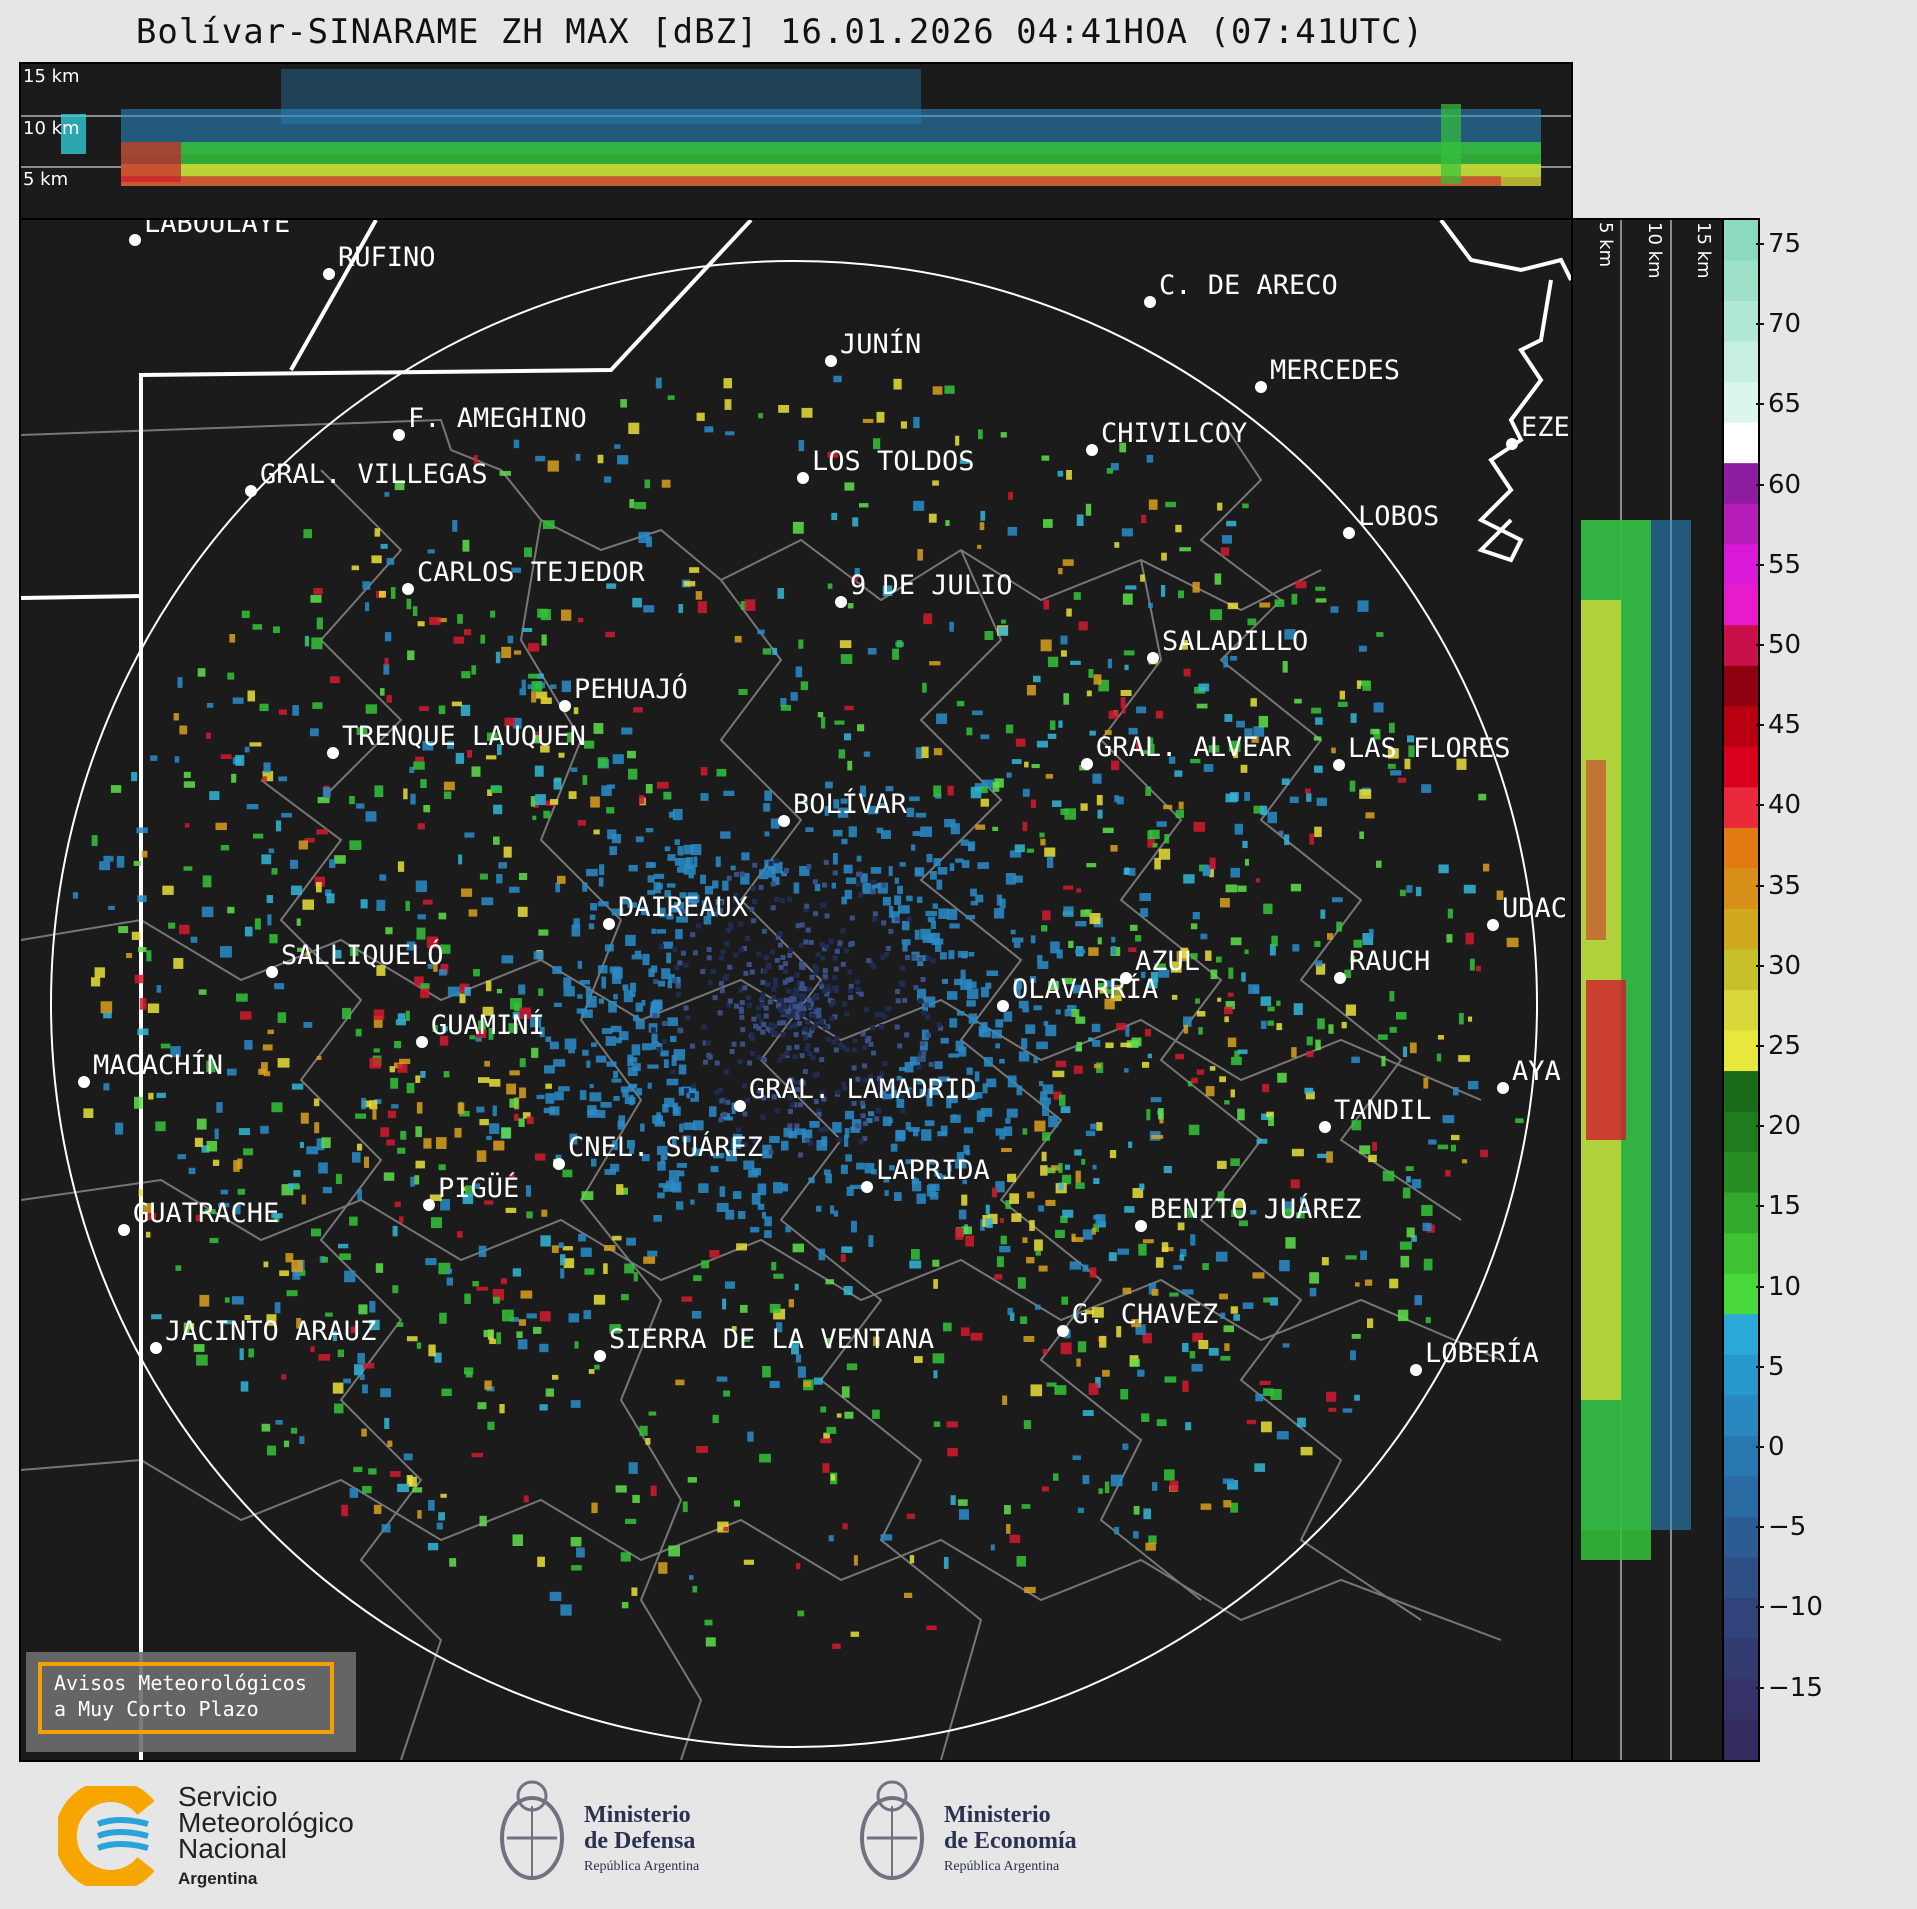 This screenshot has height=1909, width=1917. Describe the element at coordinates (51, 128) in the screenshot. I see `top-height-label-10km: 10 km` at that location.